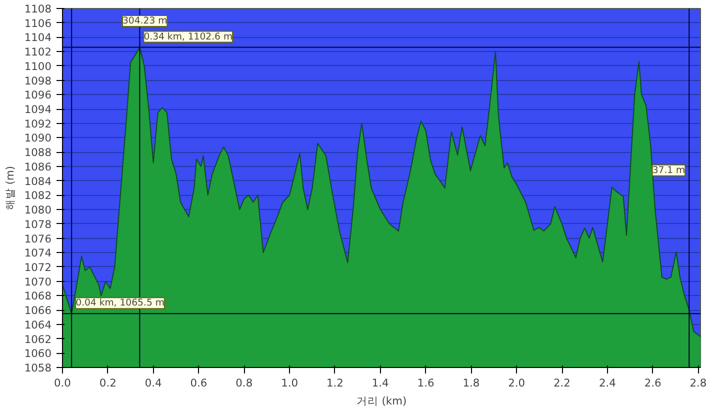 The height and width of the screenshot is (415, 720). Describe the element at coordinates (38, 353) in the screenshot. I see `y-tick-label: 1060` at that location.